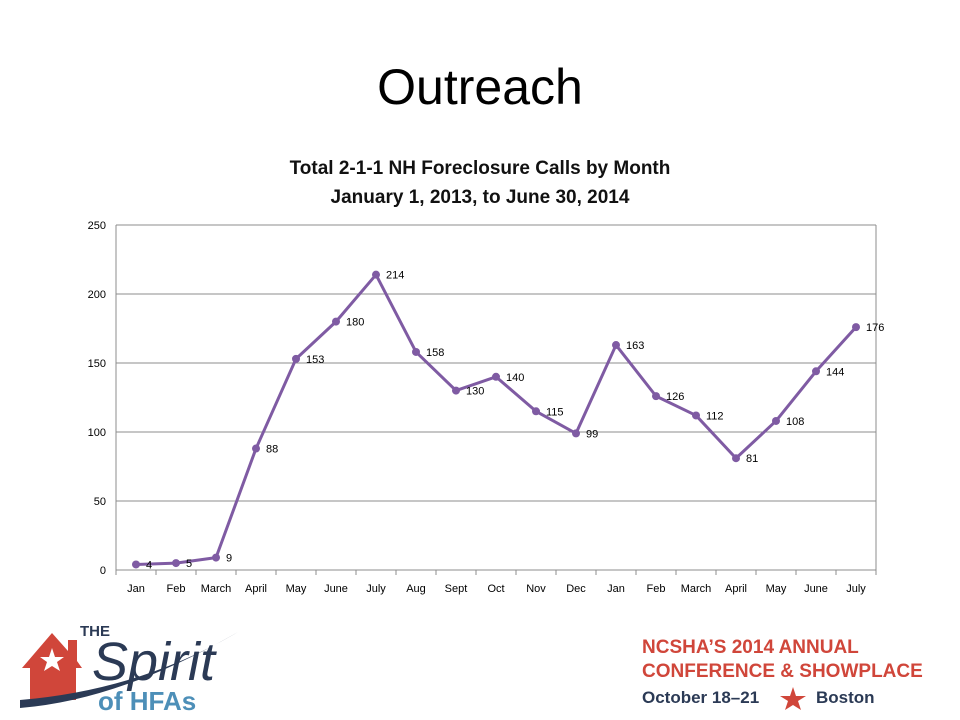  What do you see at coordinates (555, 412) in the screenshot?
I see `data-label: 115` at bounding box center [555, 412].